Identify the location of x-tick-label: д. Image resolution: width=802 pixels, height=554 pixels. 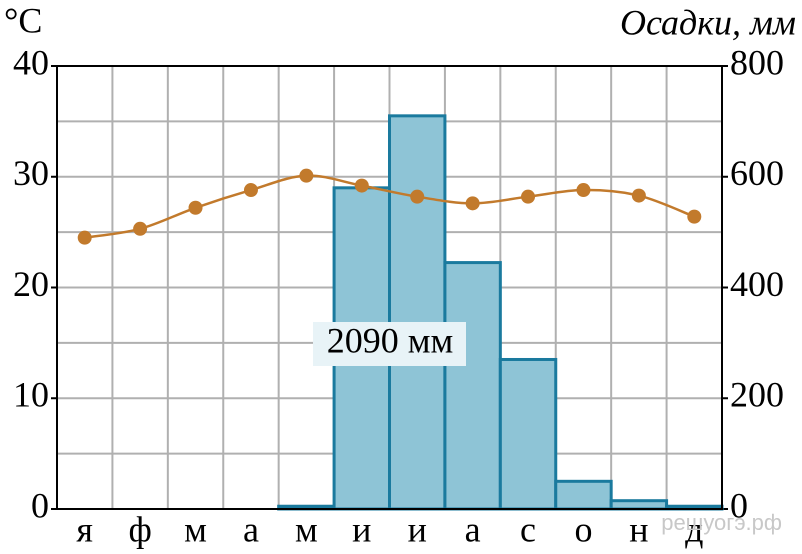
(694, 529).